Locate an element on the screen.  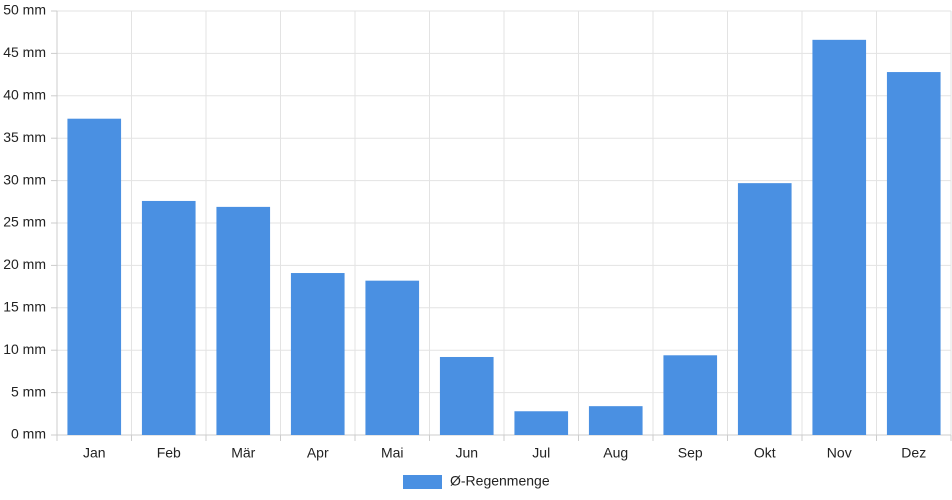
legend-swatch is located at coordinates (422, 482).